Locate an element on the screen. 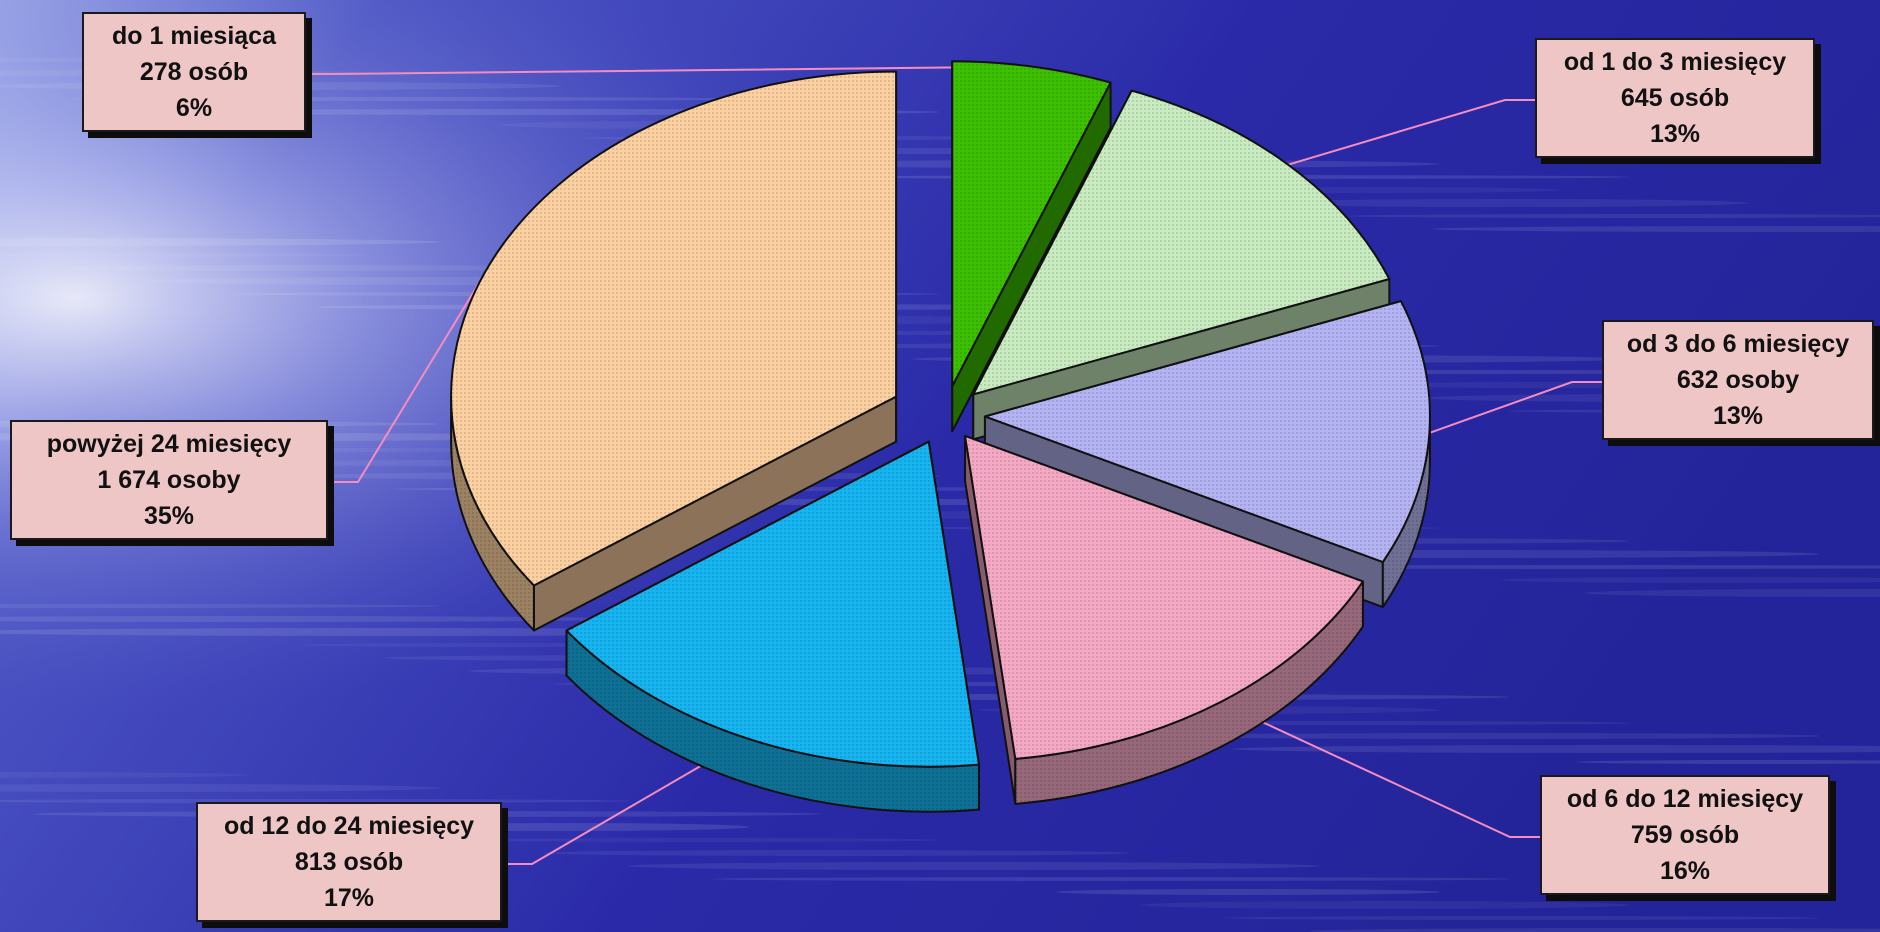 The width and height of the screenshot is (1880, 932). slice-label-2: od 3 do 6 miesięcy 632 osoby 13% is located at coordinates (1738, 380).